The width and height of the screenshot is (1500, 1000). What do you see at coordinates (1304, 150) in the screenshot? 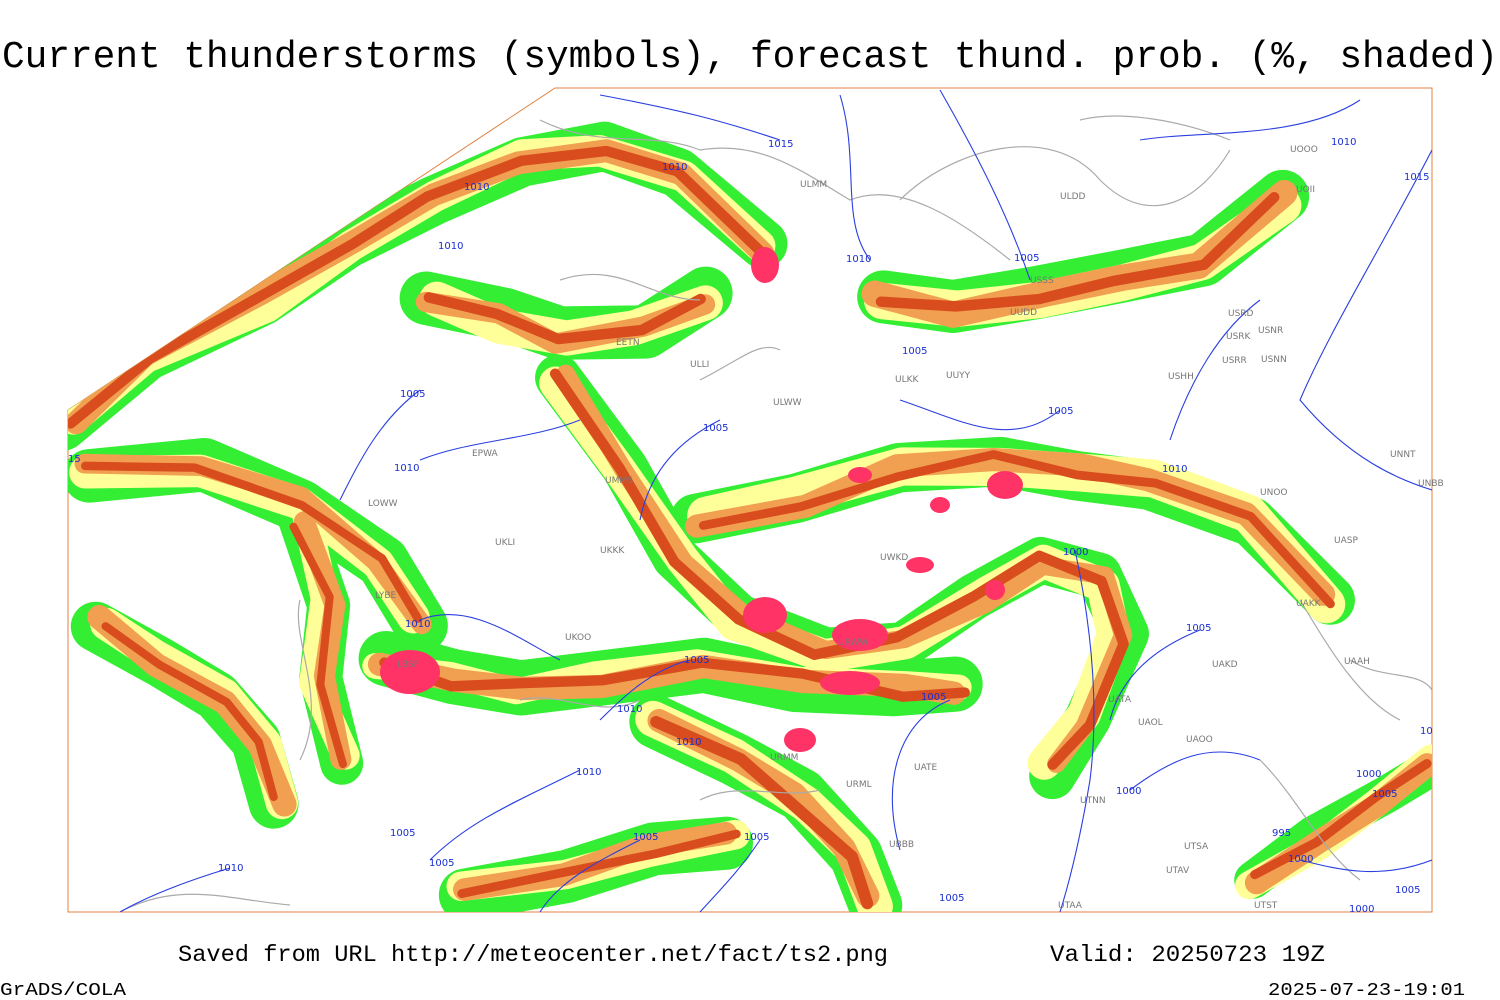
I see `station-label: UOOO` at bounding box center [1304, 150].